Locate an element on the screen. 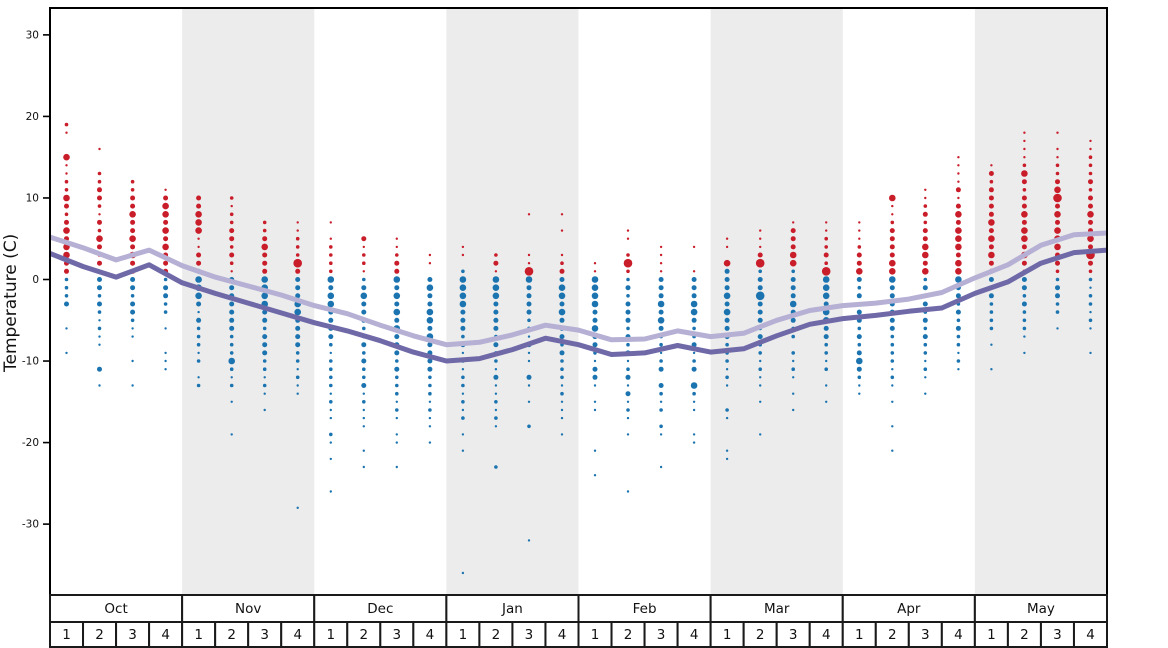  month-label-row: Oct Nov Dec Jan Feb Mar Apr May is located at coordinates (578, 608).